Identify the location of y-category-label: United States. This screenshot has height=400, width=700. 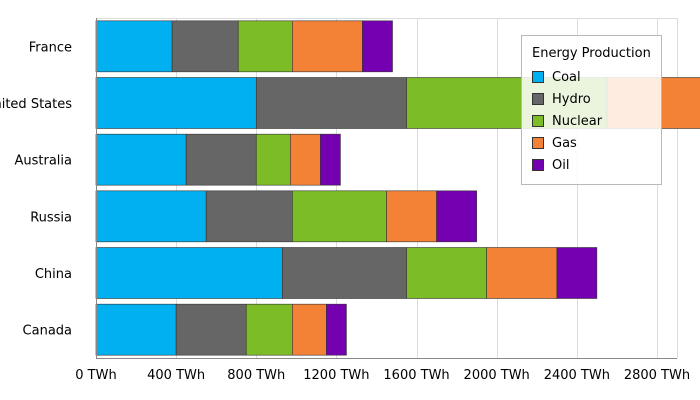
(36, 104).